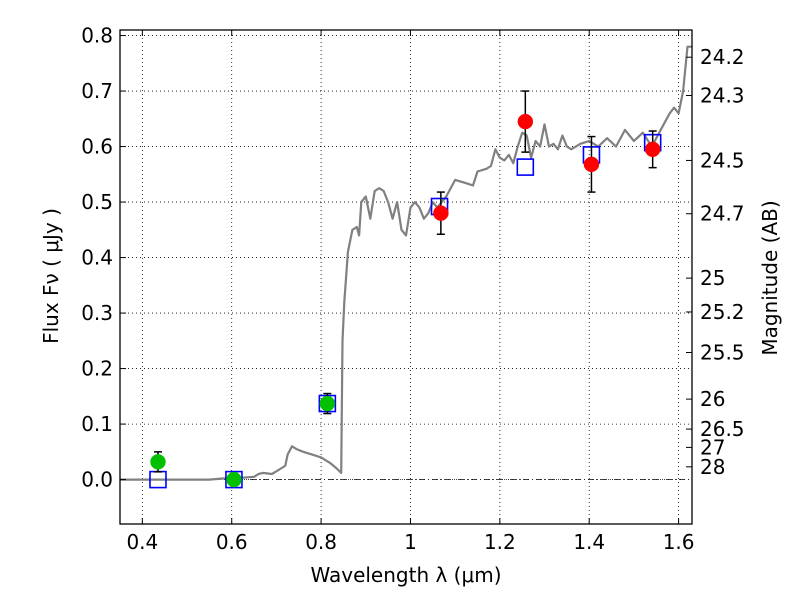 This screenshot has height=600, width=800. I want to click on y-tick-label: 0.2, so click(97, 369).